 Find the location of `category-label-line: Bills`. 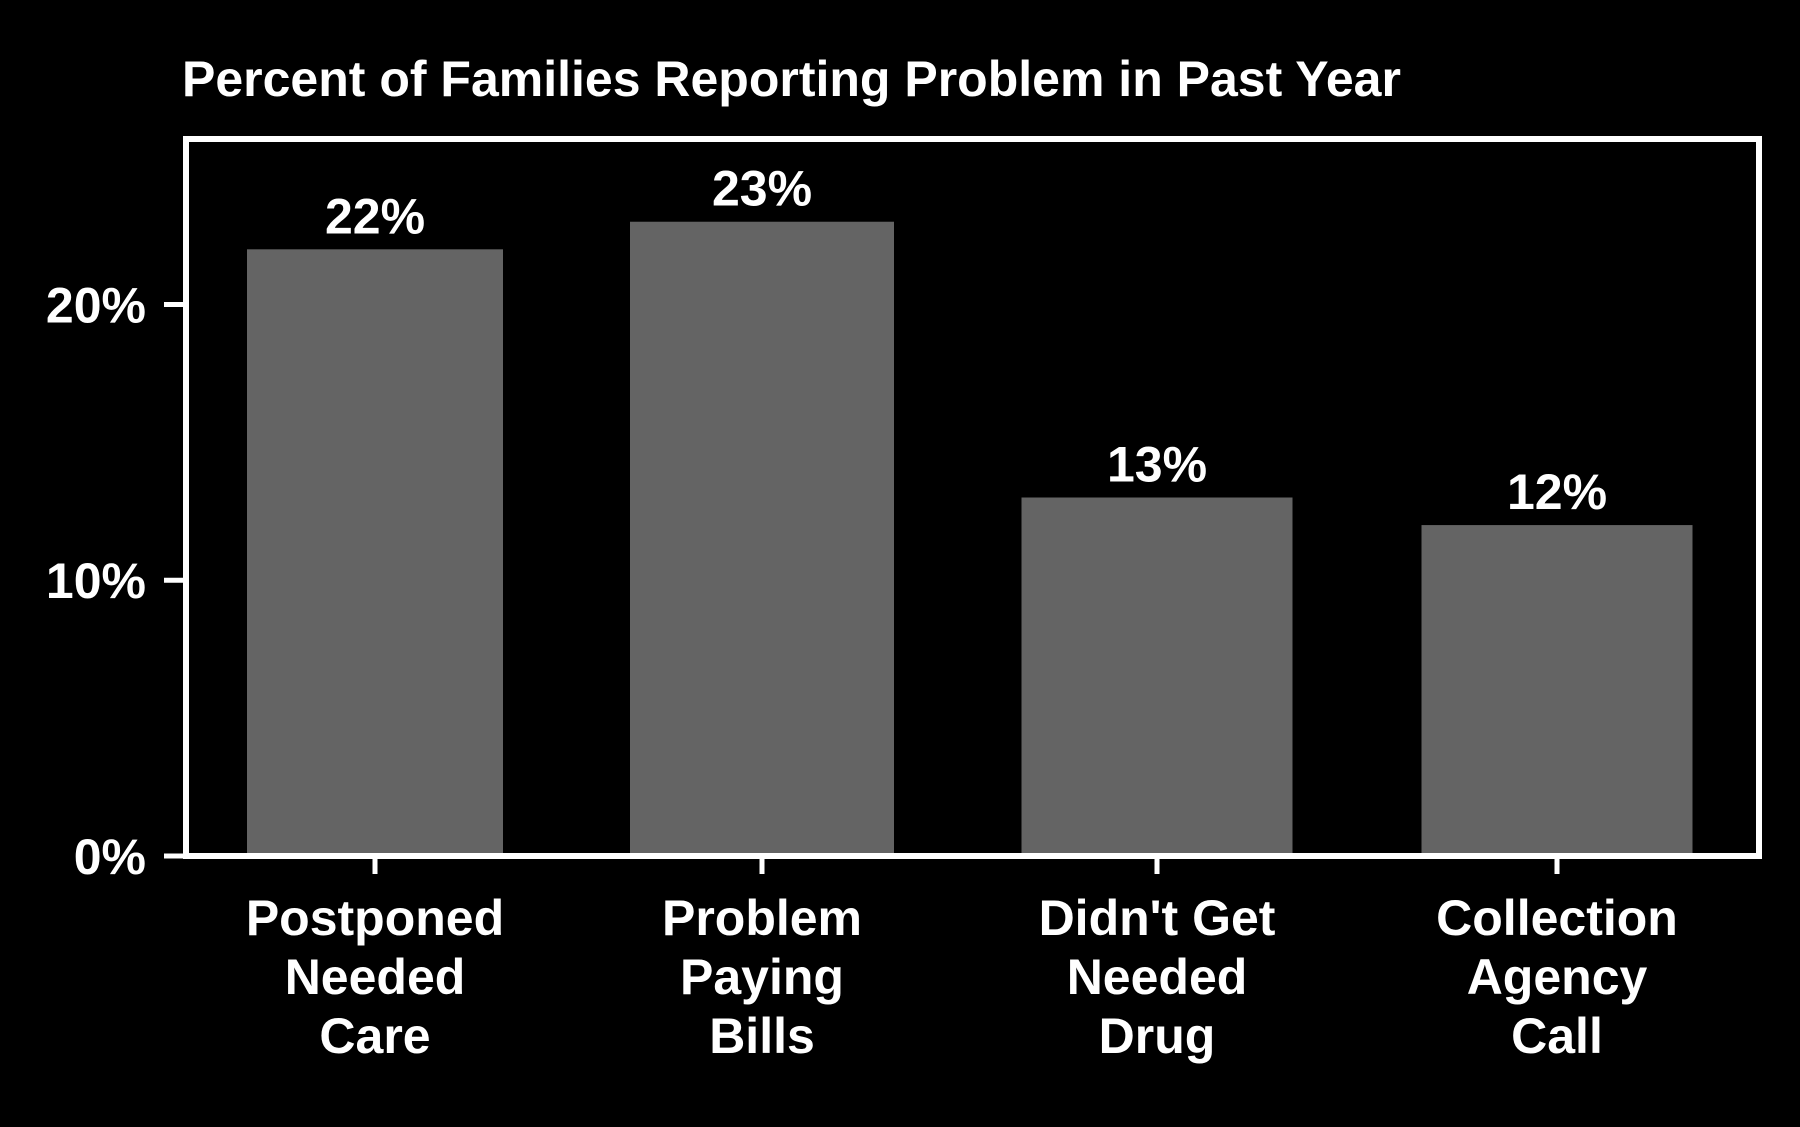

category-label-line: Bills is located at coordinates (762, 1036).